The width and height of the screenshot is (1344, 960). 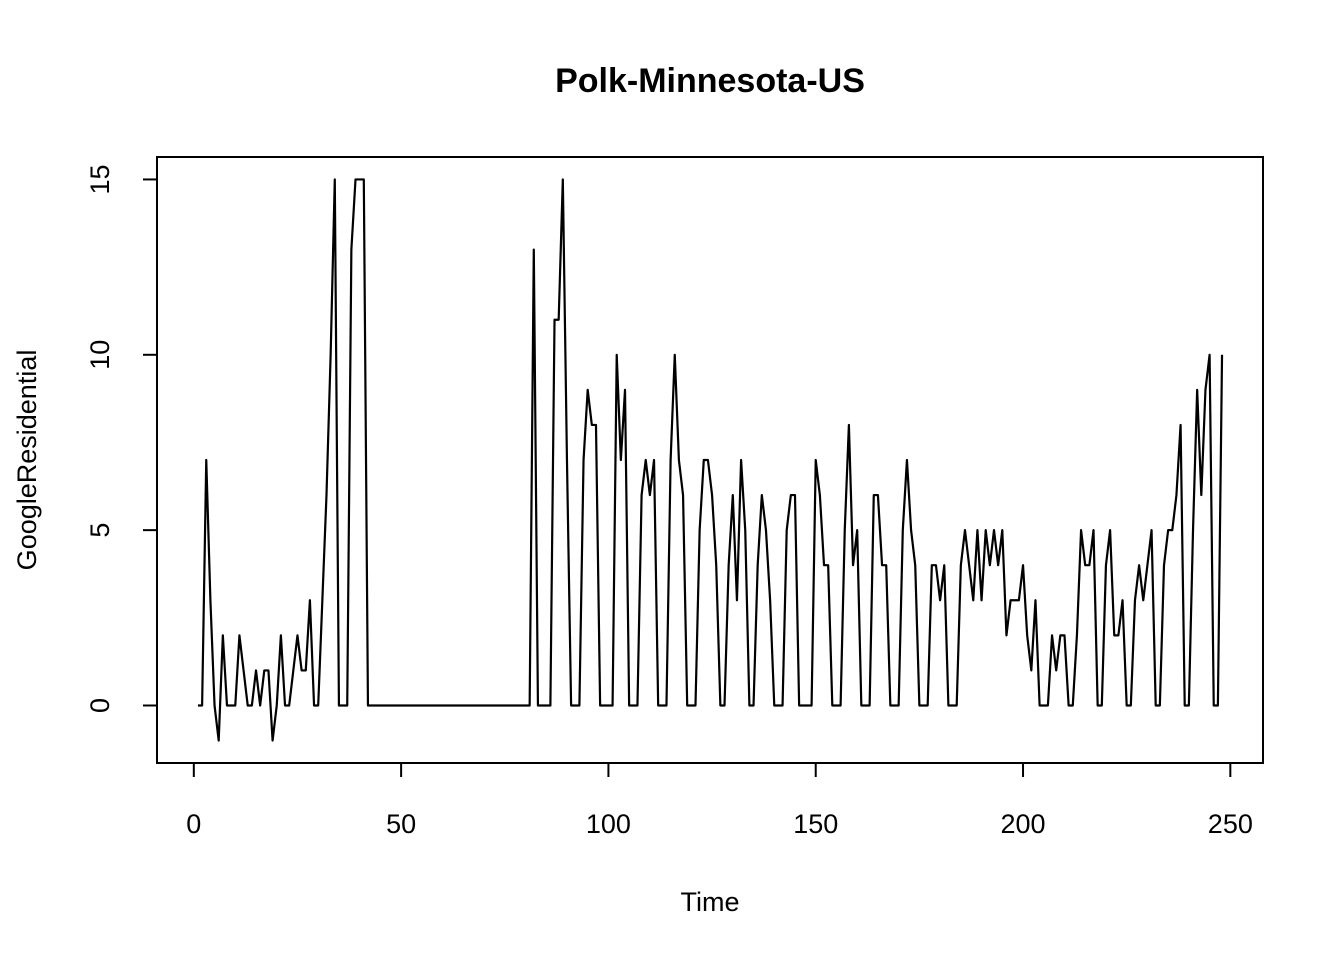 What do you see at coordinates (27, 460) in the screenshot?
I see `y-axis-label: GoogleResidential` at bounding box center [27, 460].